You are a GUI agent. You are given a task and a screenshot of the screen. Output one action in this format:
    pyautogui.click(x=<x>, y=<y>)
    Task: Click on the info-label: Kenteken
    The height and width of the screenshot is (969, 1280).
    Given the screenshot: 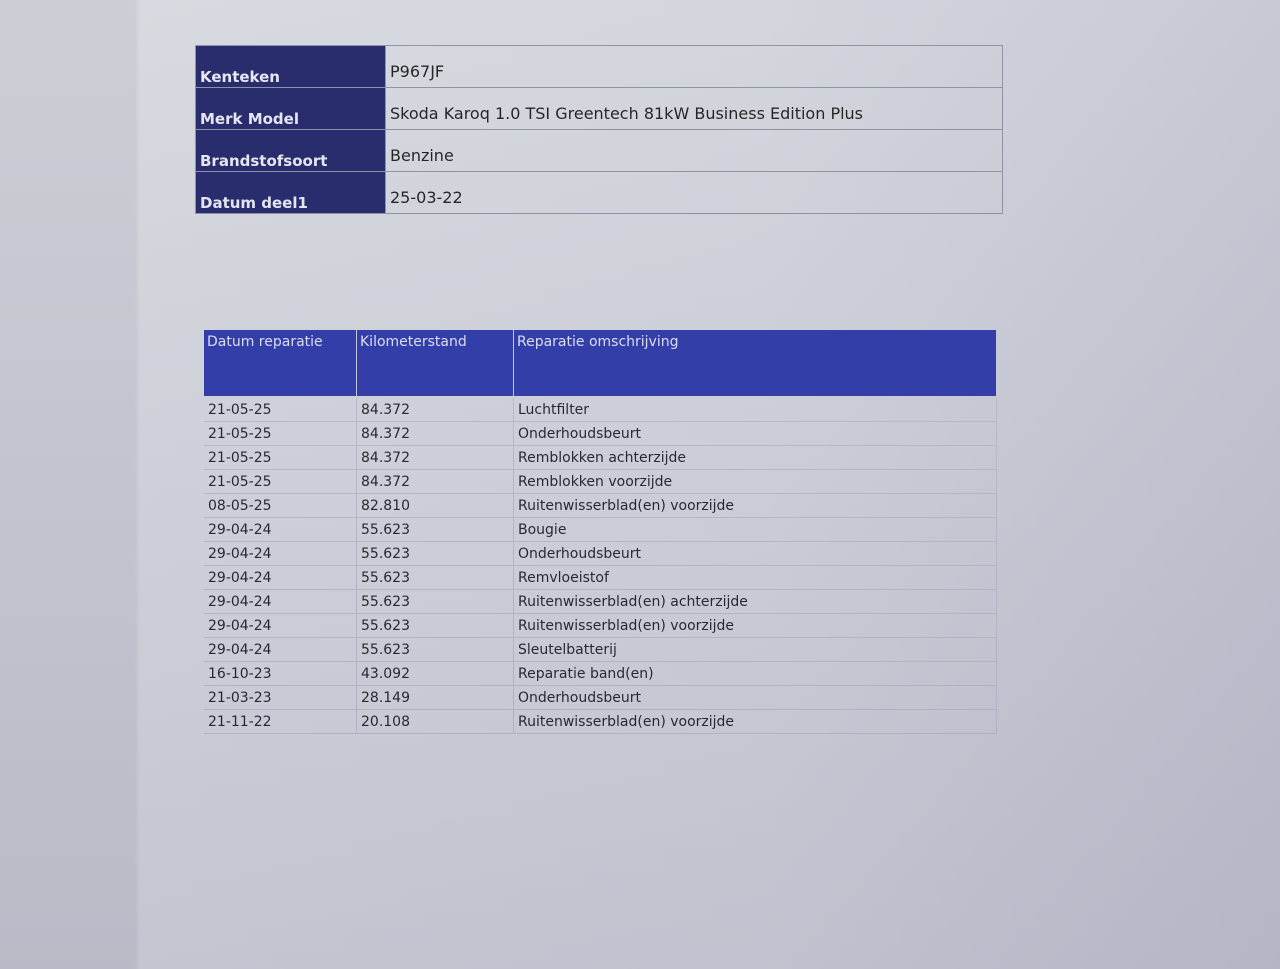 What is the action you would take?
    pyautogui.click(x=290, y=66)
    